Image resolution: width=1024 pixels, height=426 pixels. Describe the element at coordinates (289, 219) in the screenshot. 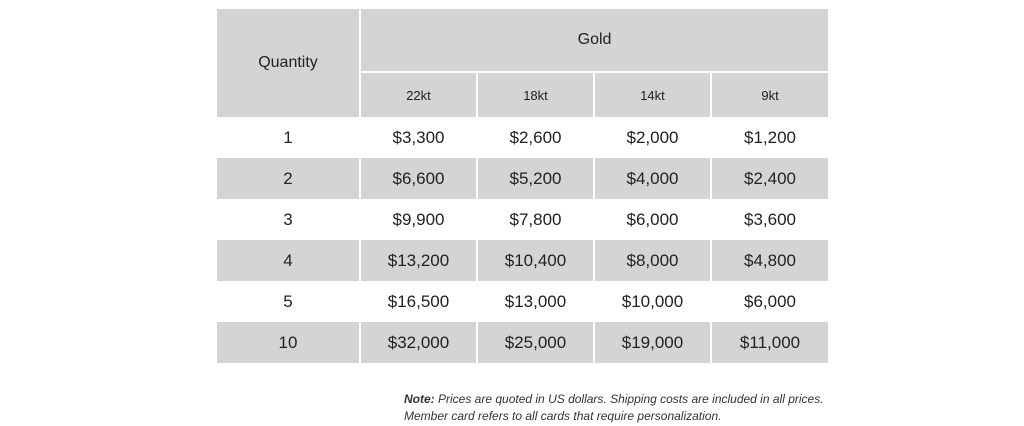

I see `quantity-cell: 3` at that location.